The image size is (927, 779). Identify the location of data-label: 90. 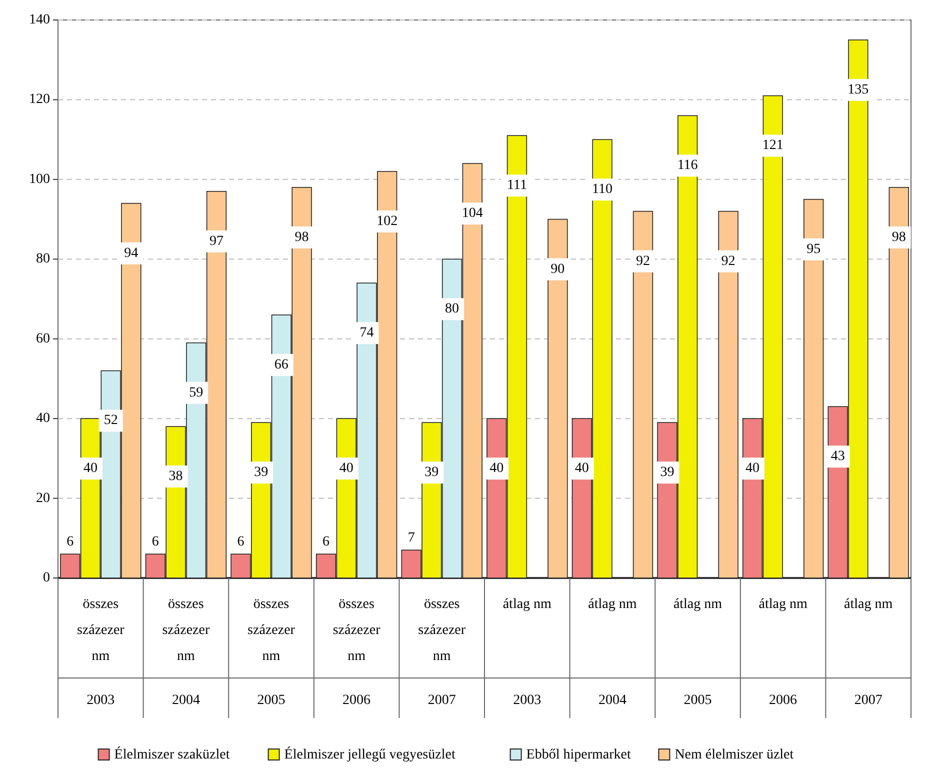
(557, 269).